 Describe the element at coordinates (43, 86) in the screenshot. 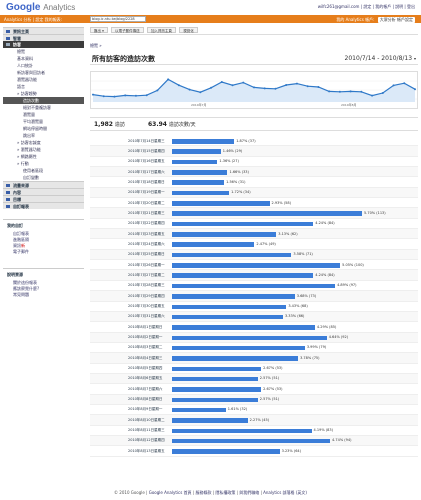

I see `sidebar-item-8: 語言` at that location.